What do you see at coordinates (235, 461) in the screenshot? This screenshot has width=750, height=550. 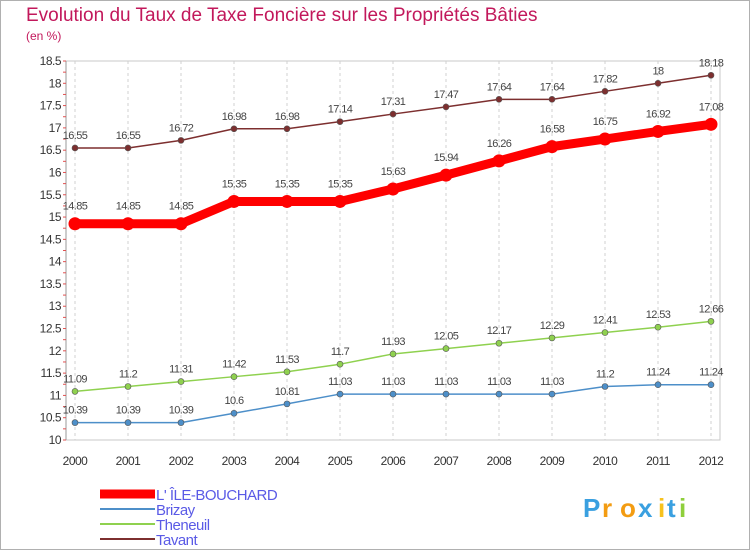 I see `x-tick-label: 2003` at bounding box center [235, 461].